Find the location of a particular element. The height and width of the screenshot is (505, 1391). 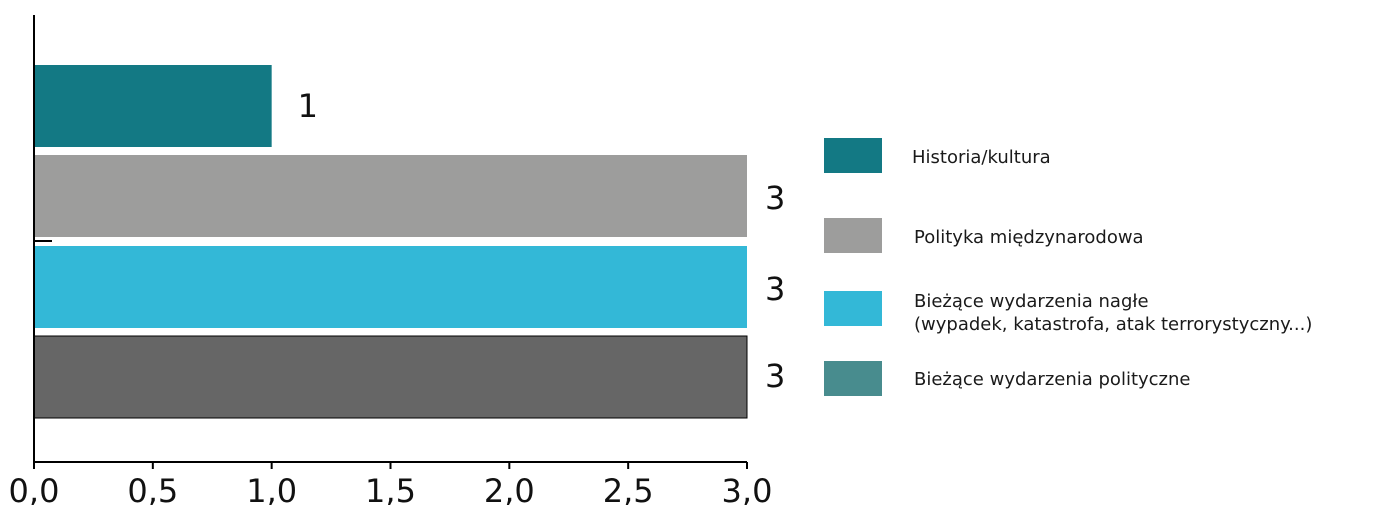

bar-value-label-0: 1 is located at coordinates (308, 106).